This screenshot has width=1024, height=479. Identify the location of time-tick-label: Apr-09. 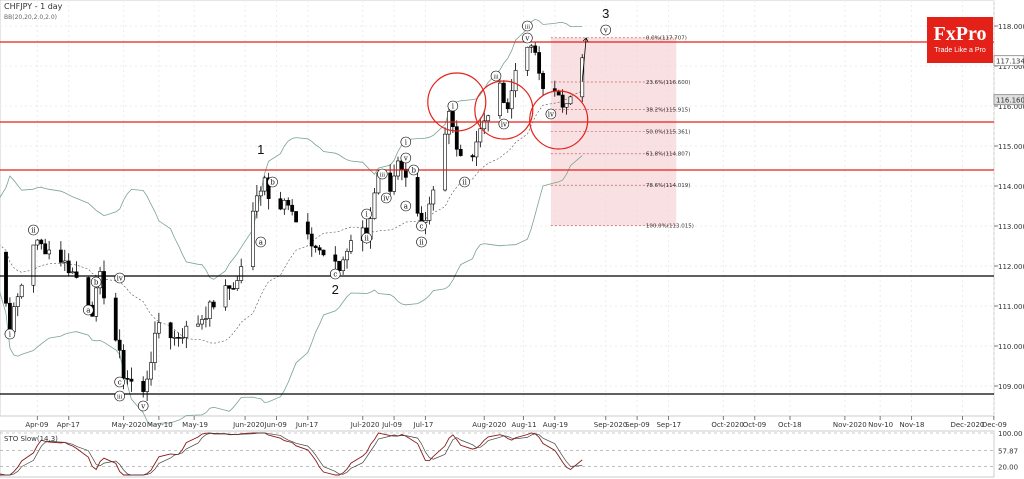
(36, 425).